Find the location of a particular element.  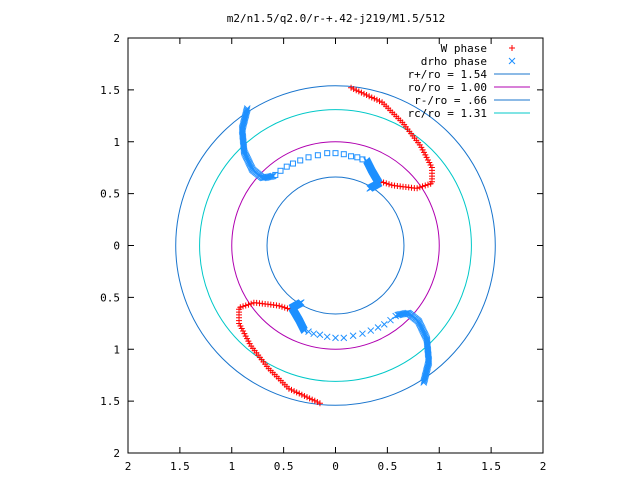

legend-label: ro/ro = 1.00 is located at coordinates (447, 87).